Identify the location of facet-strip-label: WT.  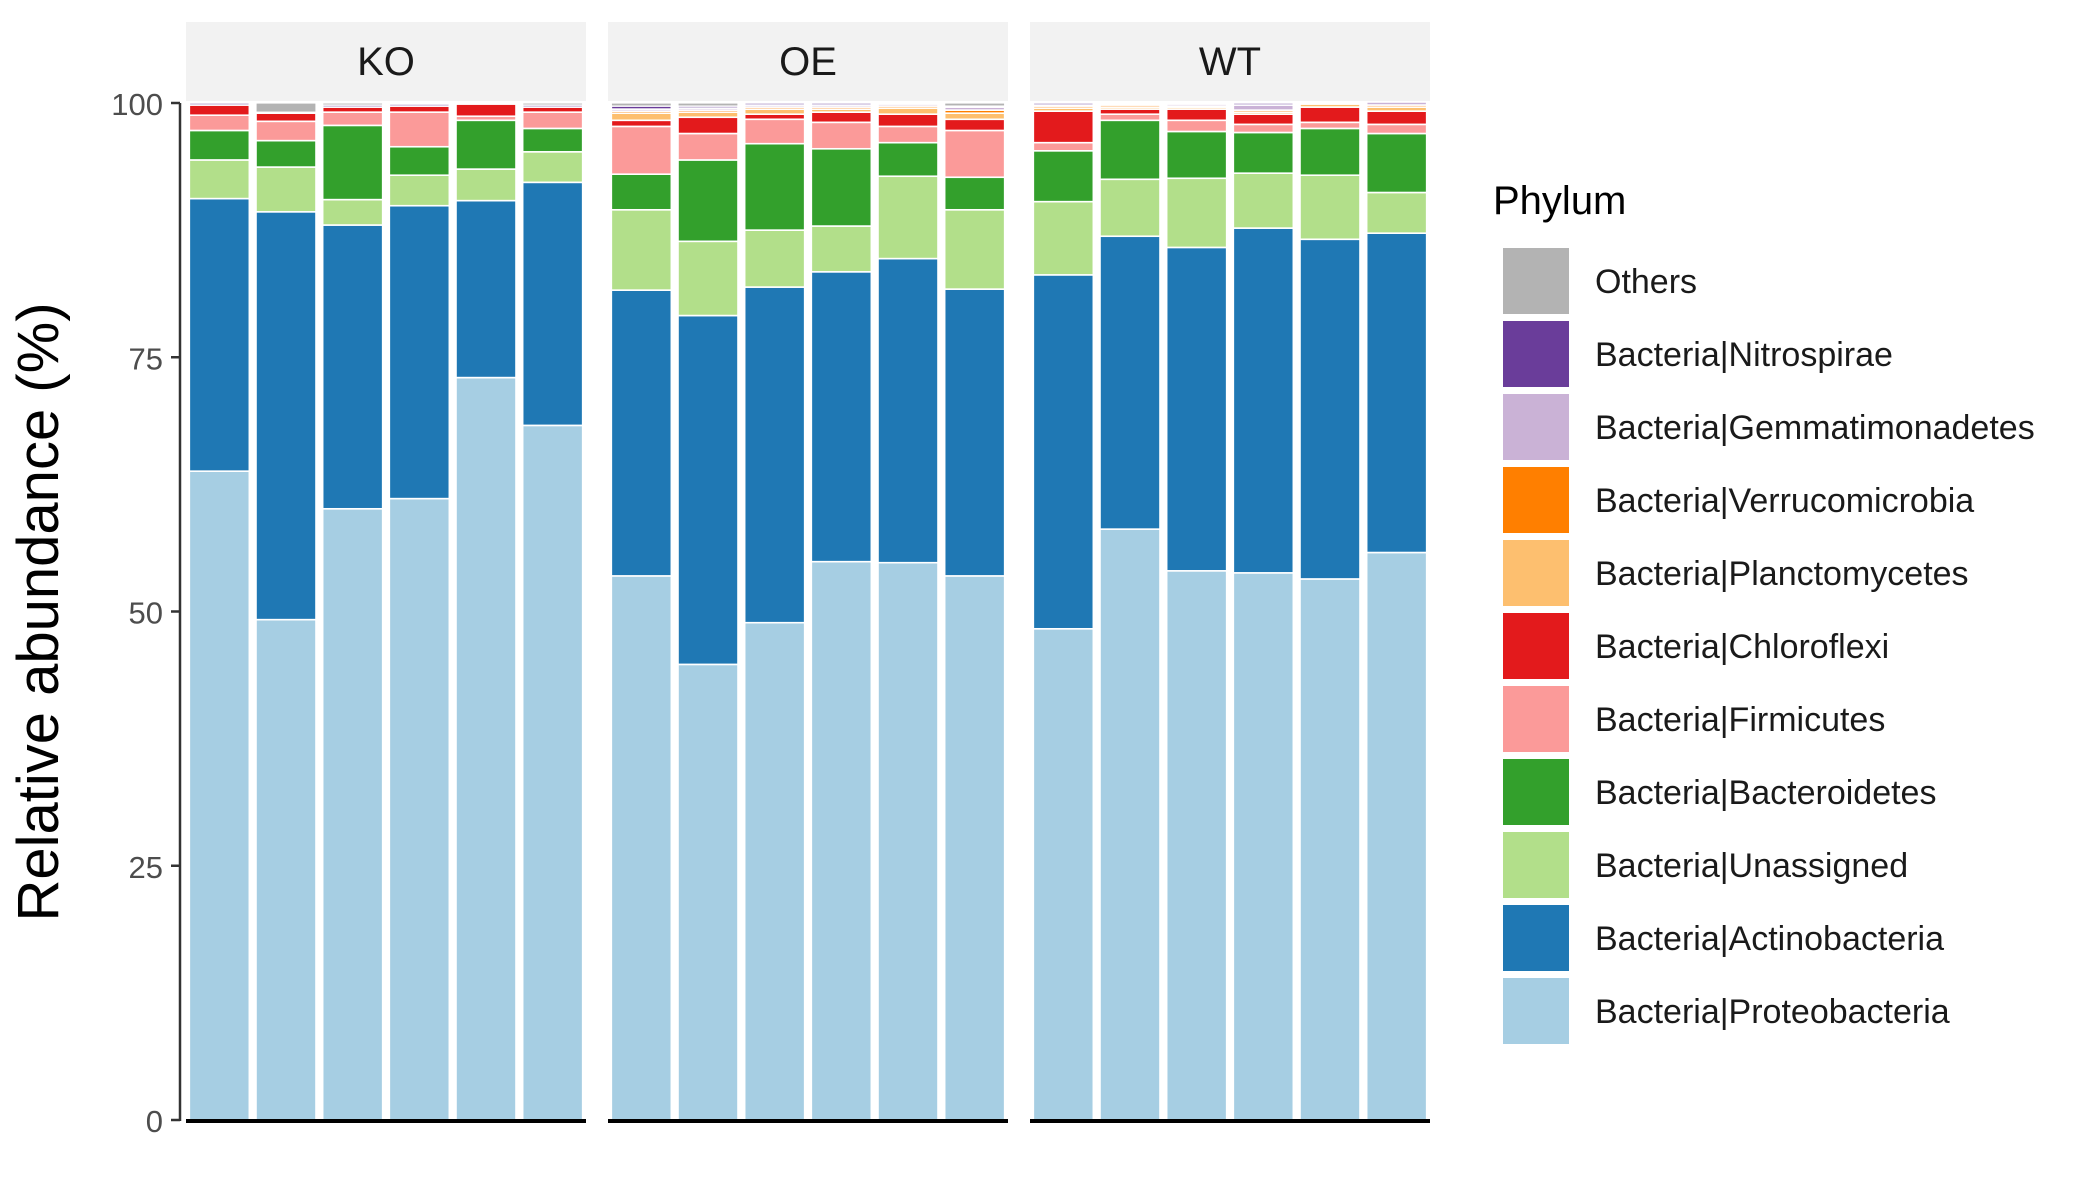
(1230, 62).